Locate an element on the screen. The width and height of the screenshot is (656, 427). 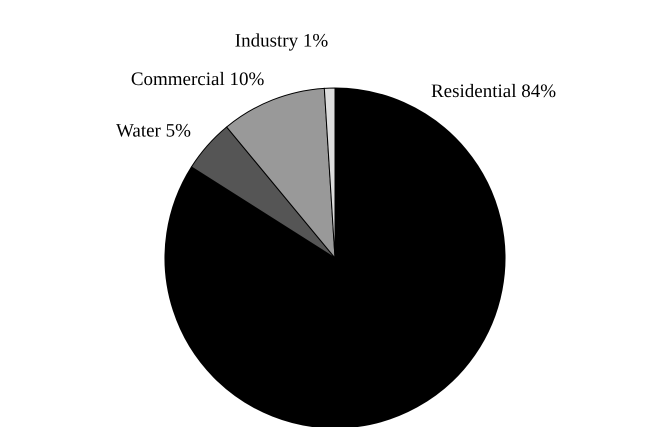
slice-label: Water 5% is located at coordinates (154, 131).